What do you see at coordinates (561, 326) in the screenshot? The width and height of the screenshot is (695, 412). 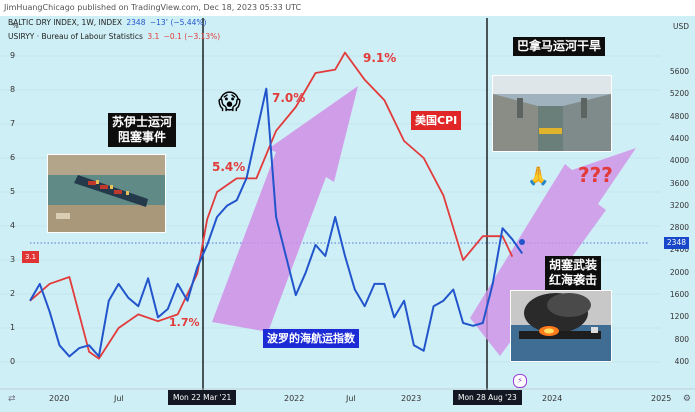 I see `red-sea-attack-photo` at bounding box center [561, 326].